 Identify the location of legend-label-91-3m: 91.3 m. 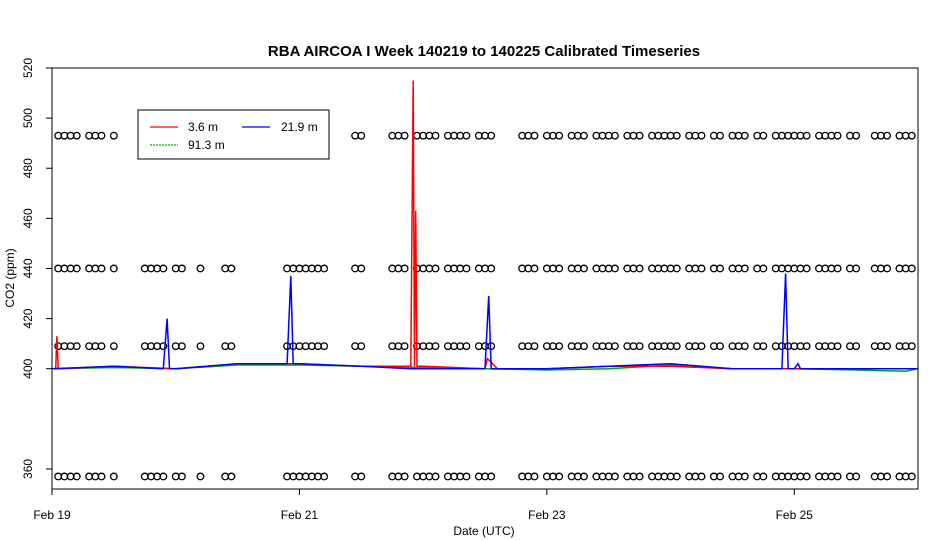
(206, 145).